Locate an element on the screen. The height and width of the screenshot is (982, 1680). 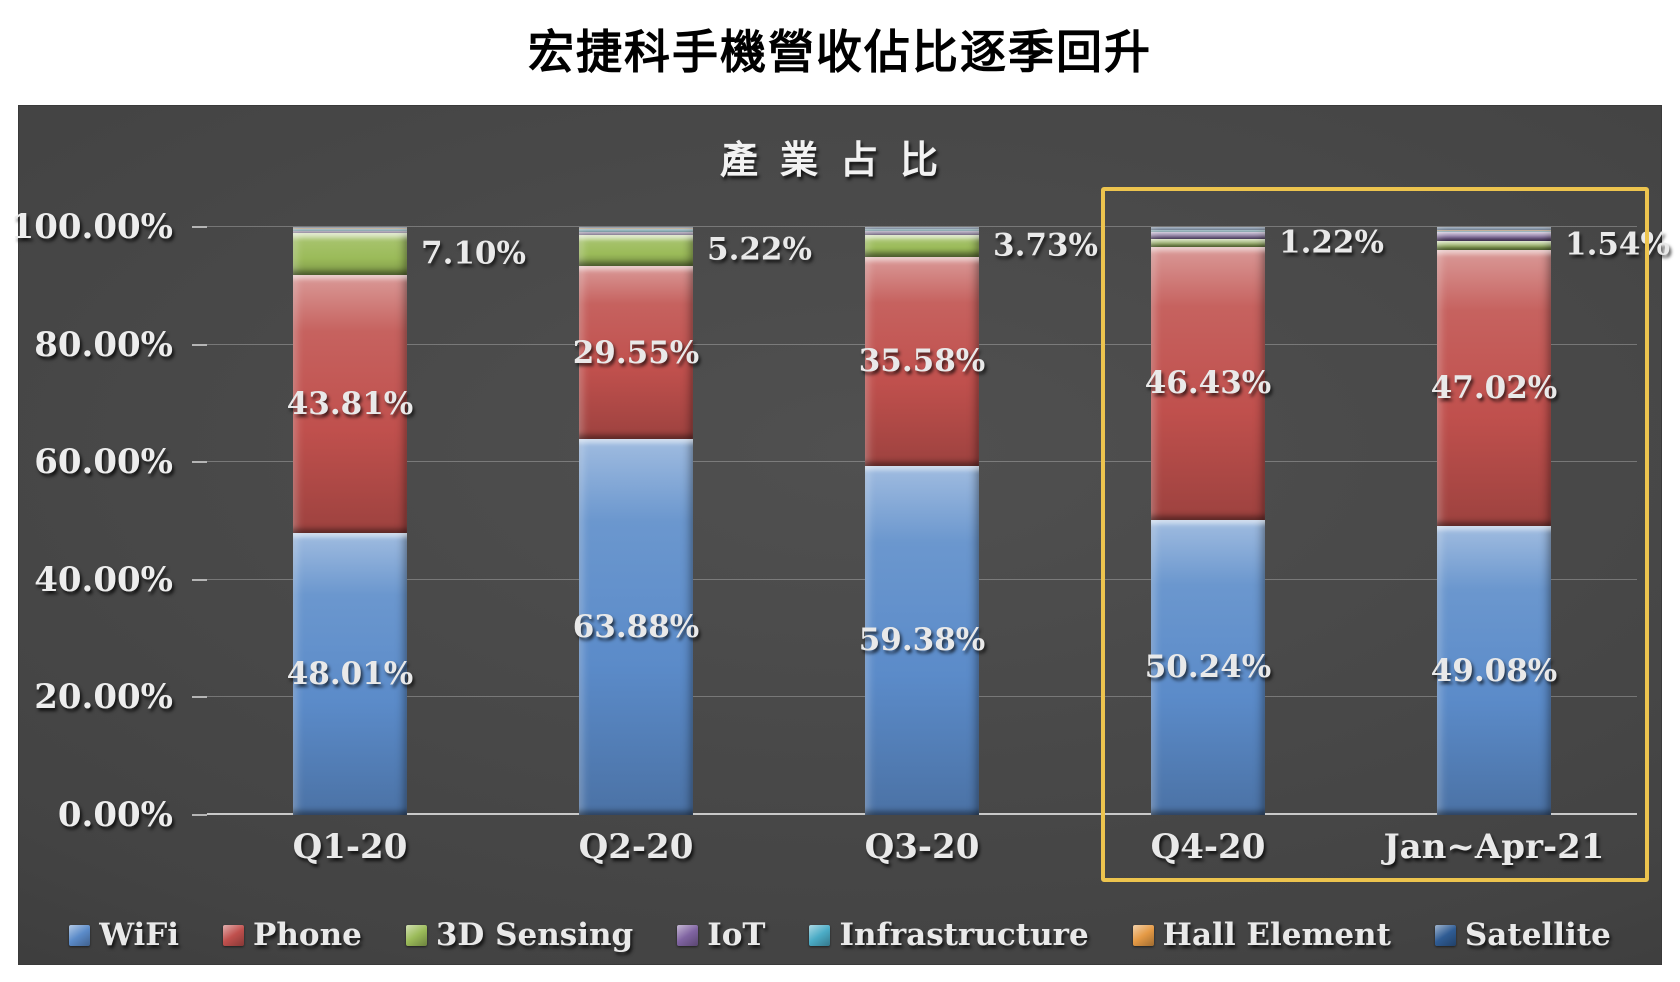
x-axis-label: Q4-20 is located at coordinates (1208, 847).